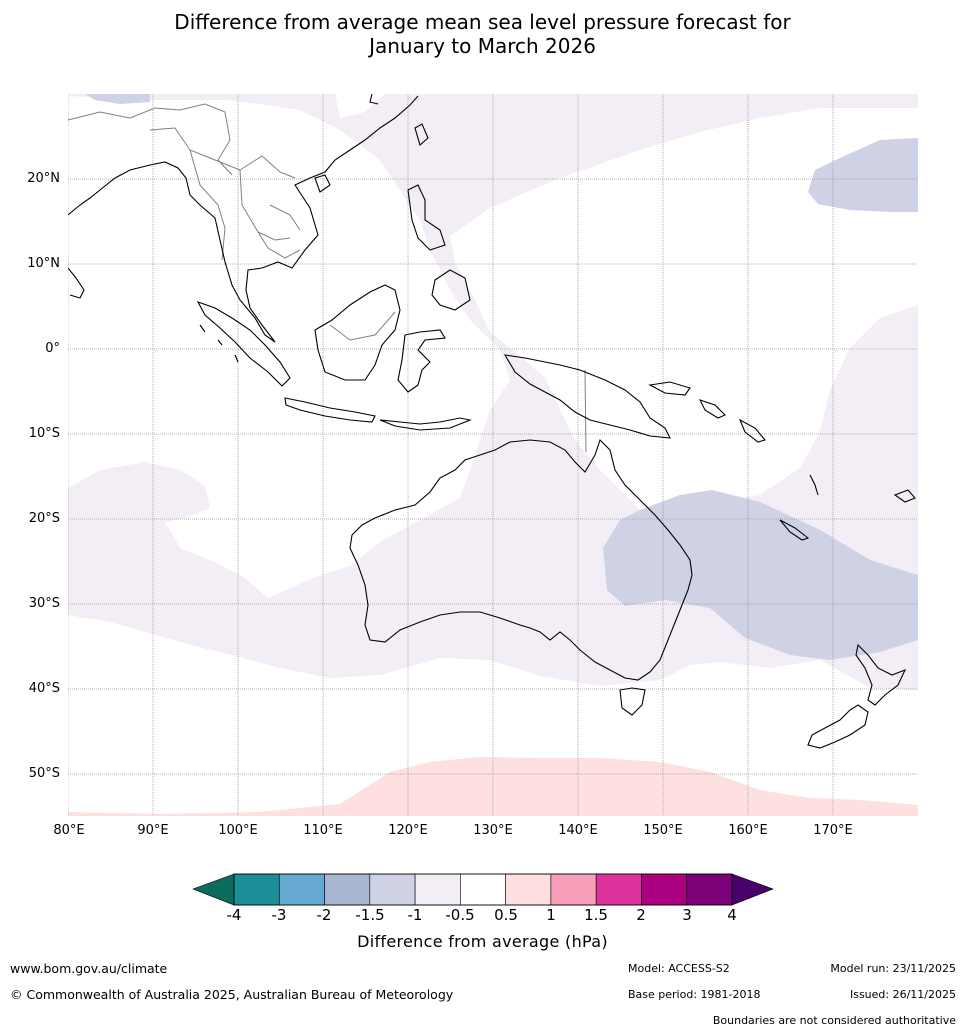 The image size is (965, 1035). I want to click on colorbar-tick-11: 3, so click(687, 915).